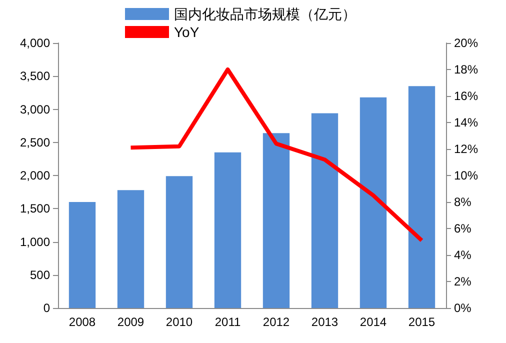 This screenshot has width=506, height=343. I want to click on y2-tick-label: 4%, so click(463, 255).